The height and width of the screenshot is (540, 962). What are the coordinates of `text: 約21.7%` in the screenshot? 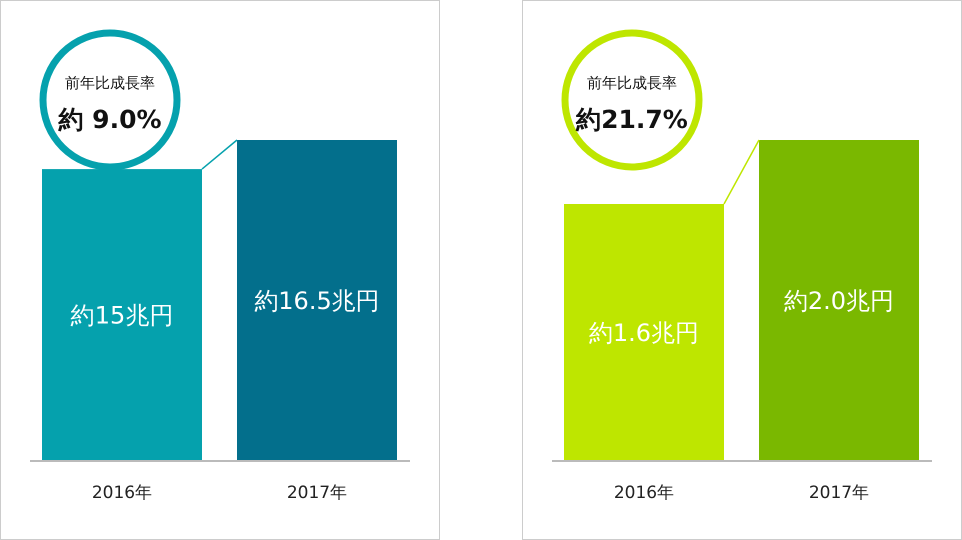 It's located at (631, 119).